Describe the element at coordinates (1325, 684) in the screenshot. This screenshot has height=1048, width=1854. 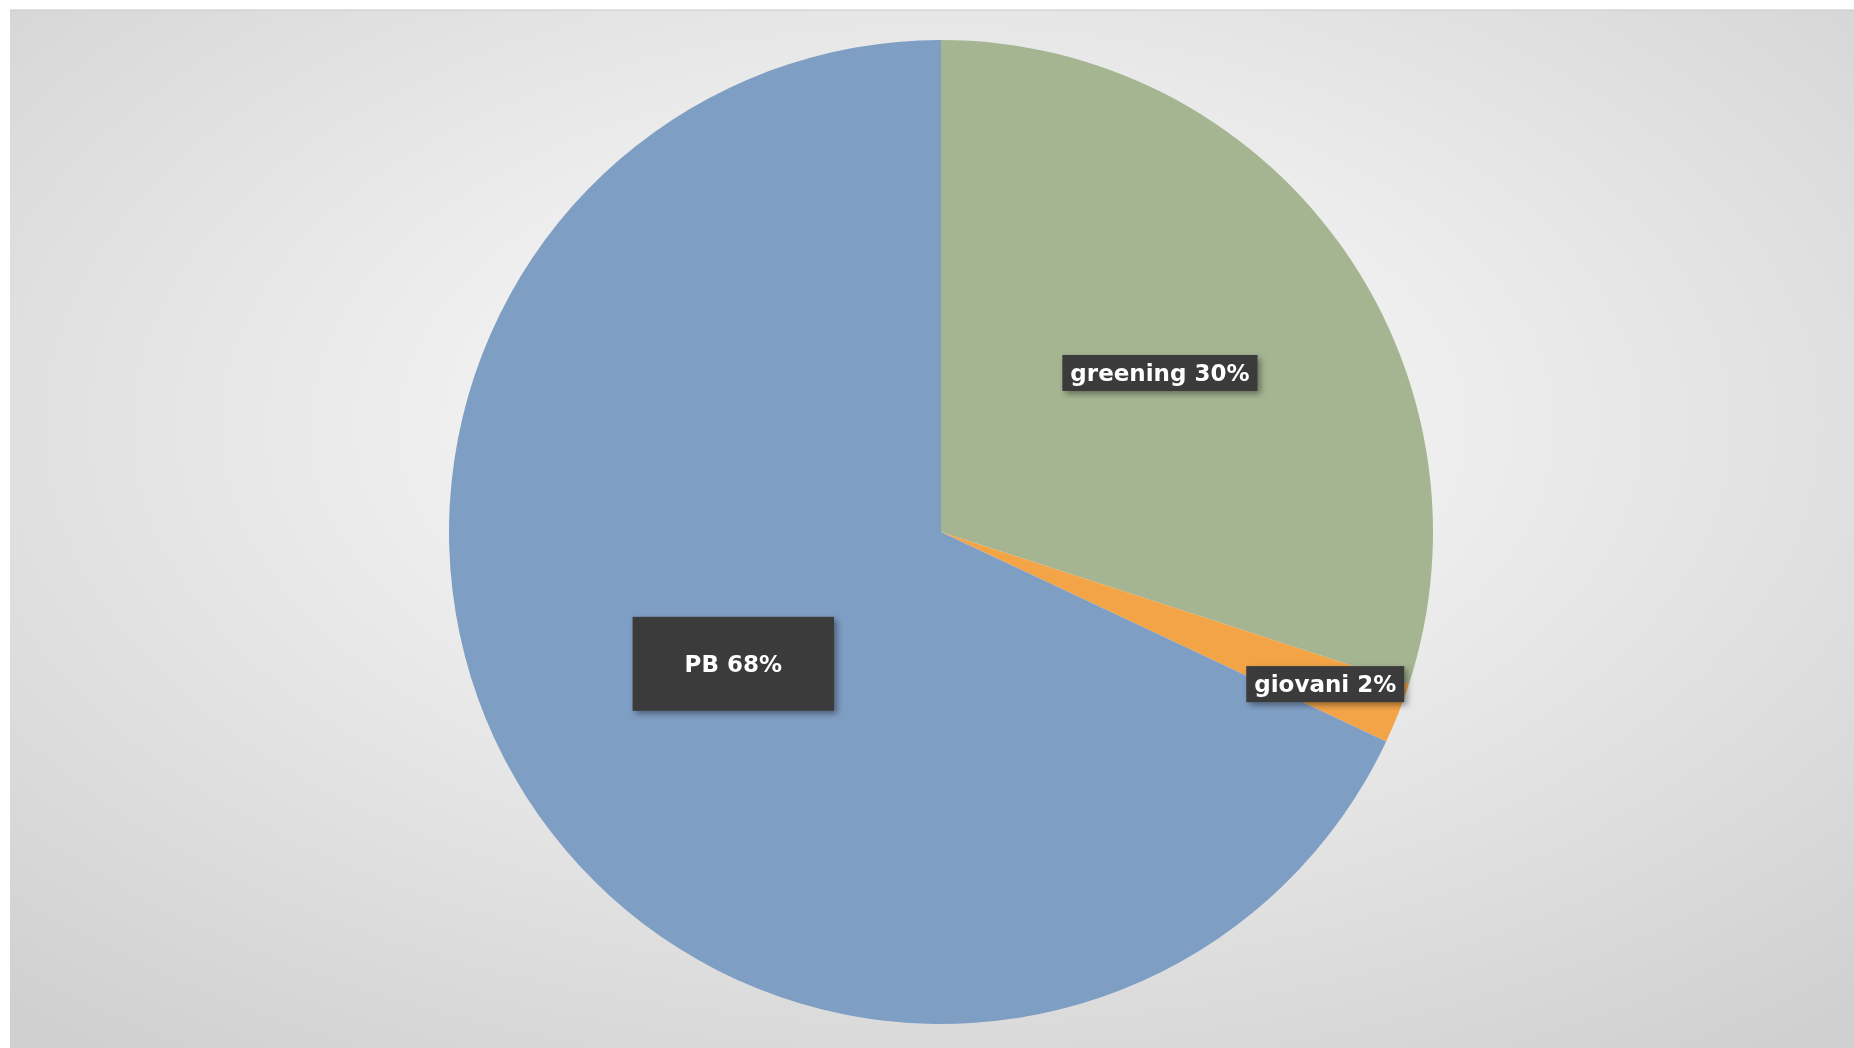
I see `slice-label: giovani 2%` at that location.